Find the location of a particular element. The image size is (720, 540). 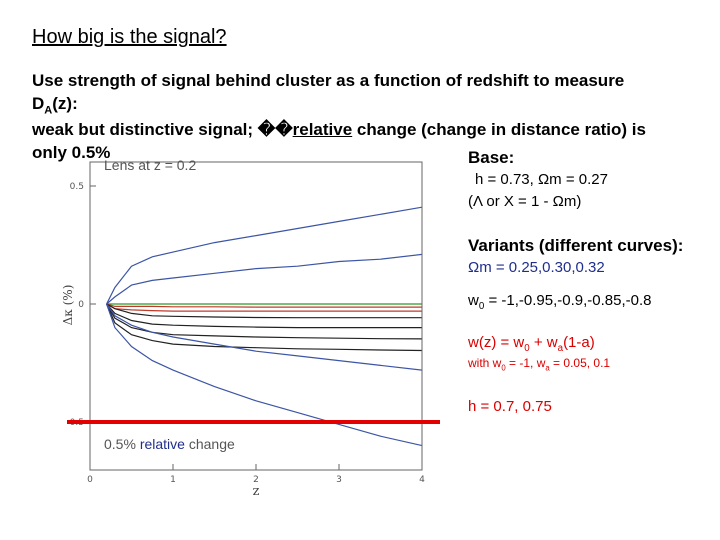

line3-relative: relative is located at coordinates (322, 129).